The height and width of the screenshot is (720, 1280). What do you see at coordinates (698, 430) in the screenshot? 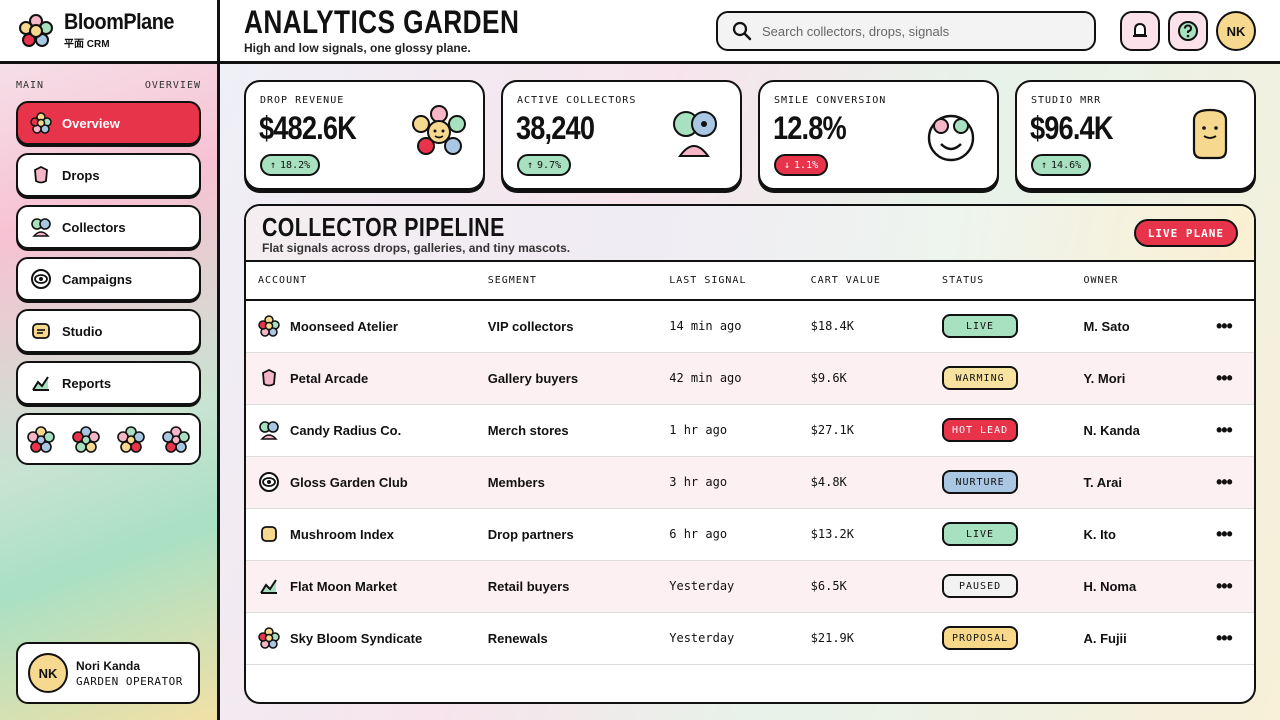
I see `last-signal: 1 hr ago` at bounding box center [698, 430].